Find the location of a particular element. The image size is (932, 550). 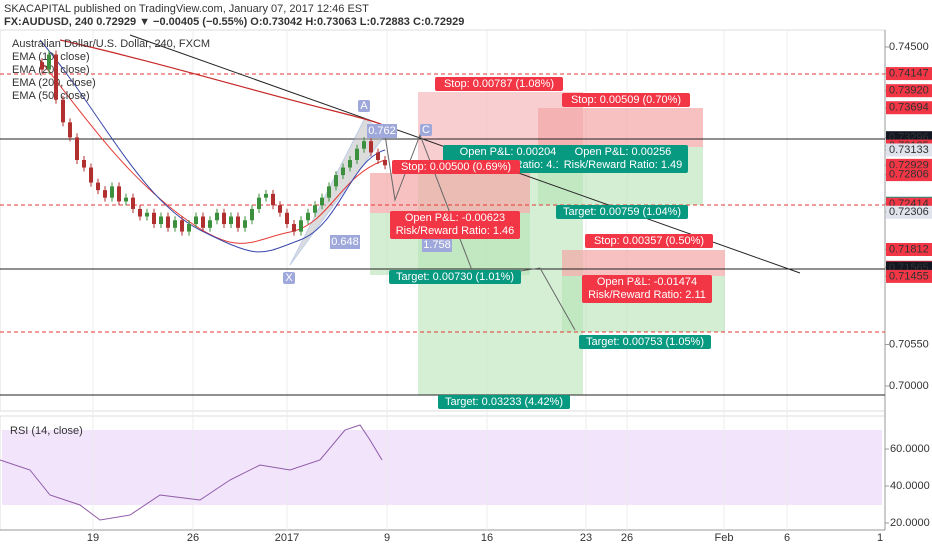

stop-label: Stop: 0.00787 (1.08%) is located at coordinates (499, 84).